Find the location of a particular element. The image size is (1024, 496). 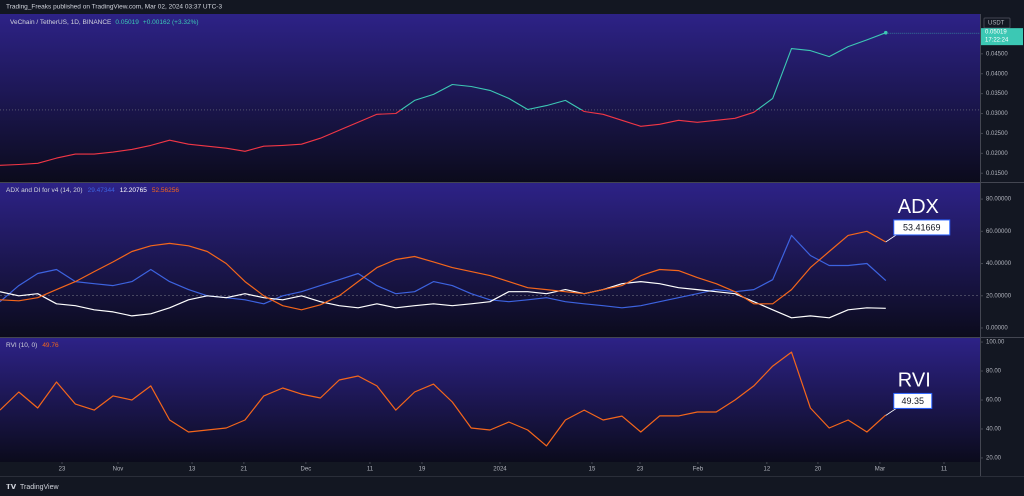

x-tick-label: 19 is located at coordinates (422, 470).